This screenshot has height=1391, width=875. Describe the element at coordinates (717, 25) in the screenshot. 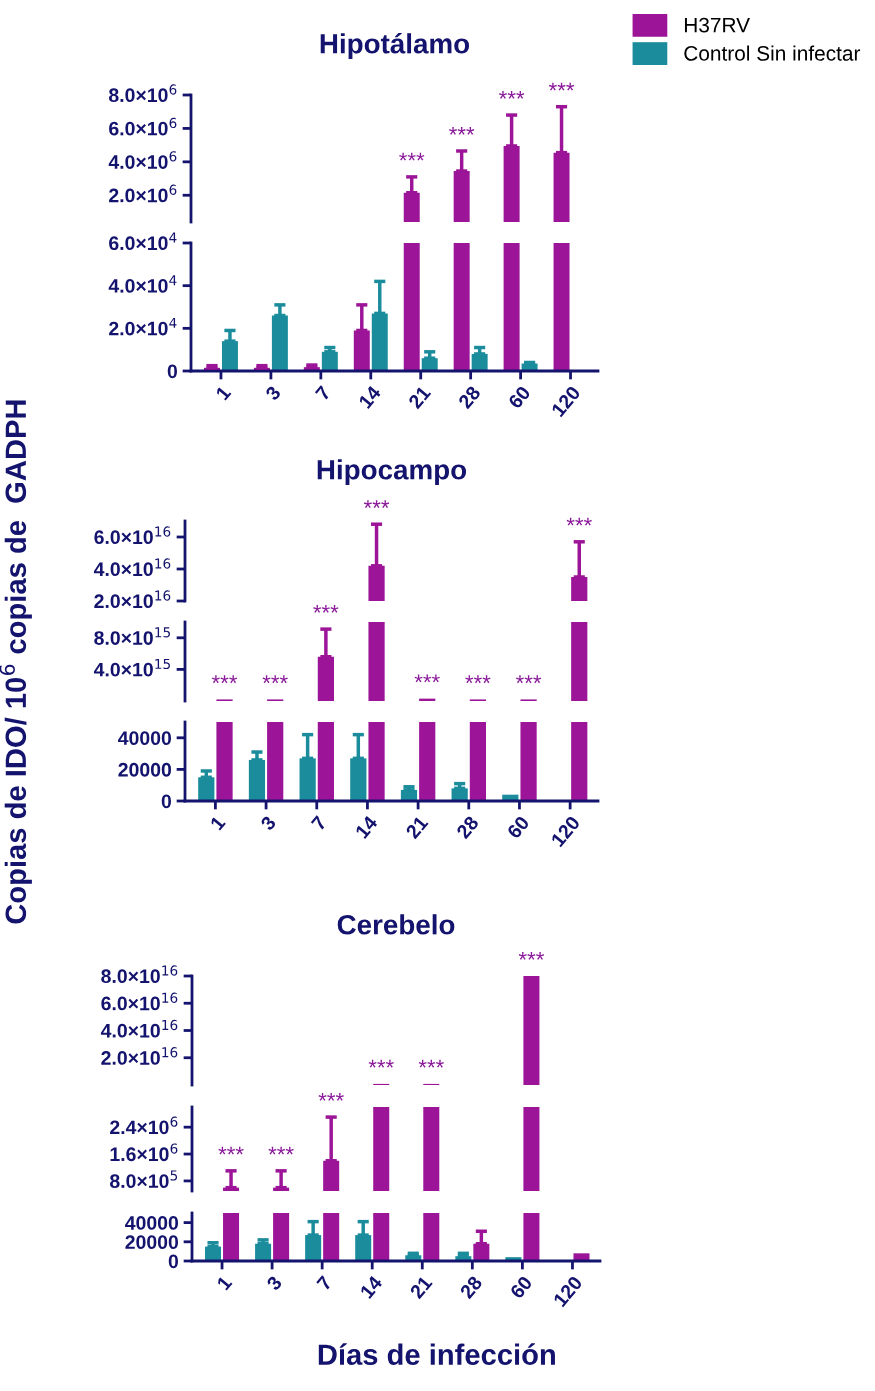

I see `legend-label: H37RV` at that location.